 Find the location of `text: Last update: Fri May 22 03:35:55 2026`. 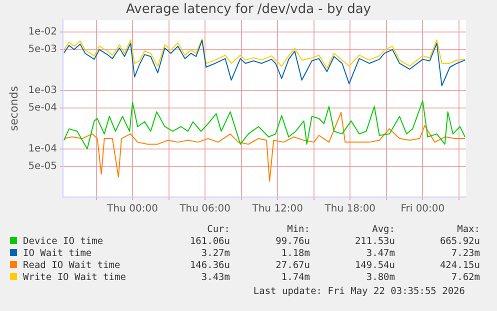

text: Last update: Fri May 22 03:35:55 2026 is located at coordinates (359, 291).